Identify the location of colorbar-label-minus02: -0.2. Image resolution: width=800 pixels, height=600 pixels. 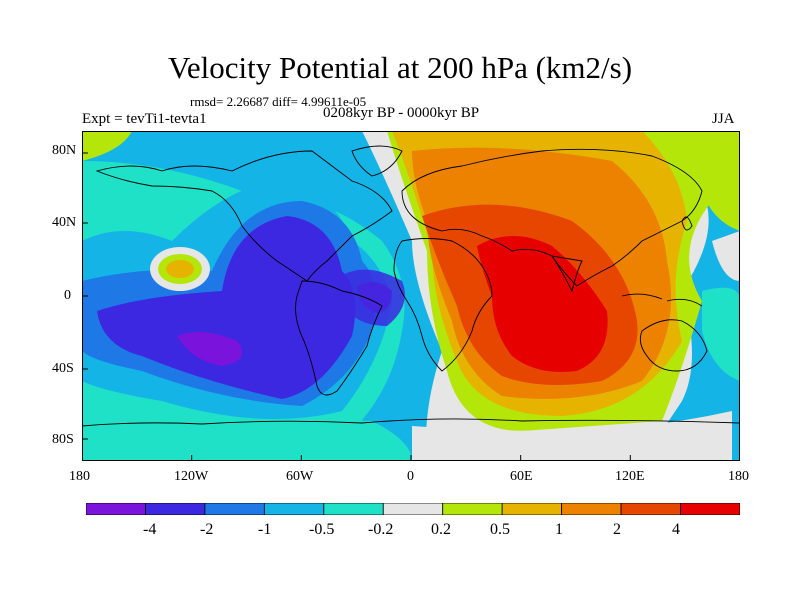
(381, 529).